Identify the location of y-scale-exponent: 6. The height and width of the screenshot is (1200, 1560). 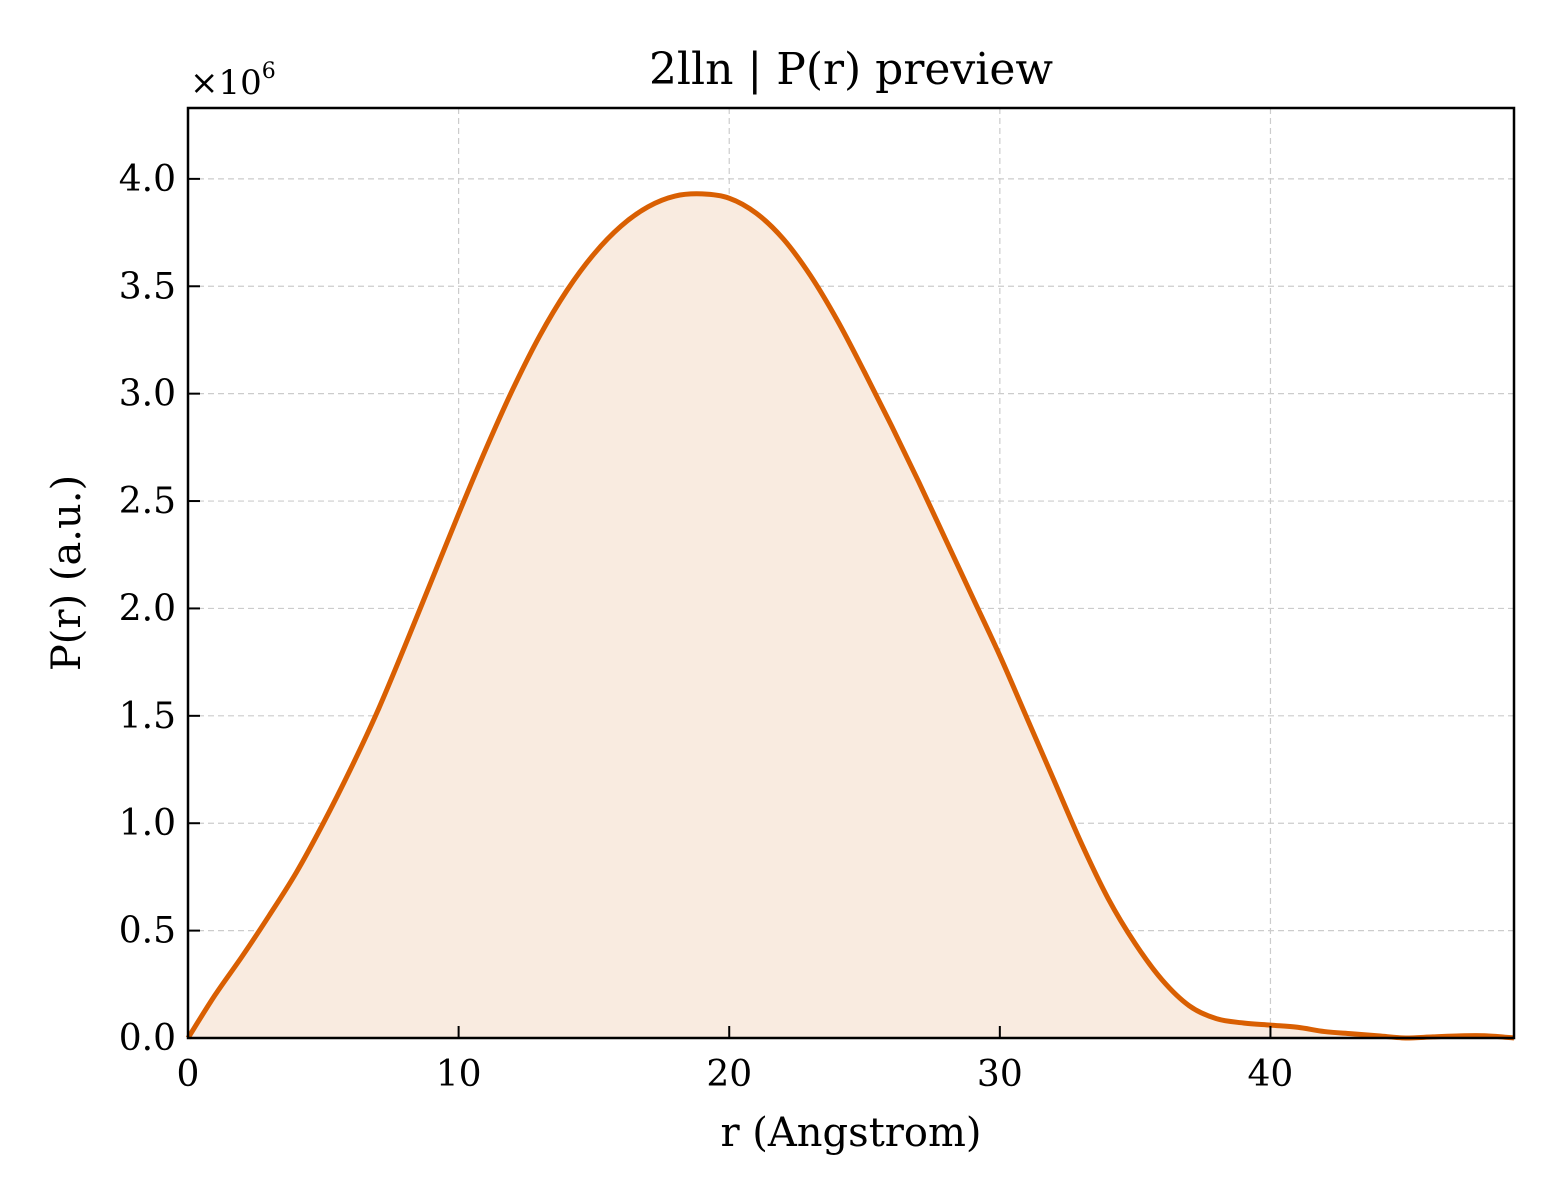
(269, 71).